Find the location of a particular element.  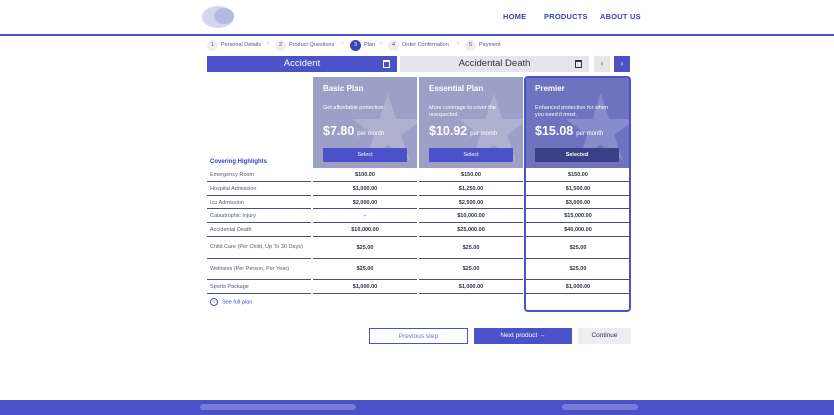

step-5-label: Payment is located at coordinates (490, 45).